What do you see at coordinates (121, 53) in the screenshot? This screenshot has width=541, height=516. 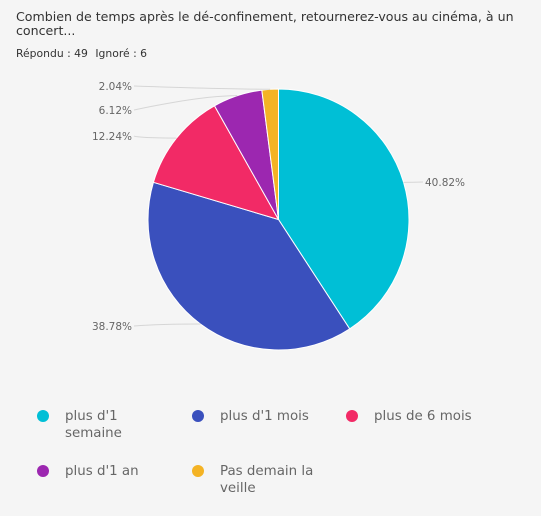 I see `skipped-count: Ignoré : 6` at bounding box center [121, 53].